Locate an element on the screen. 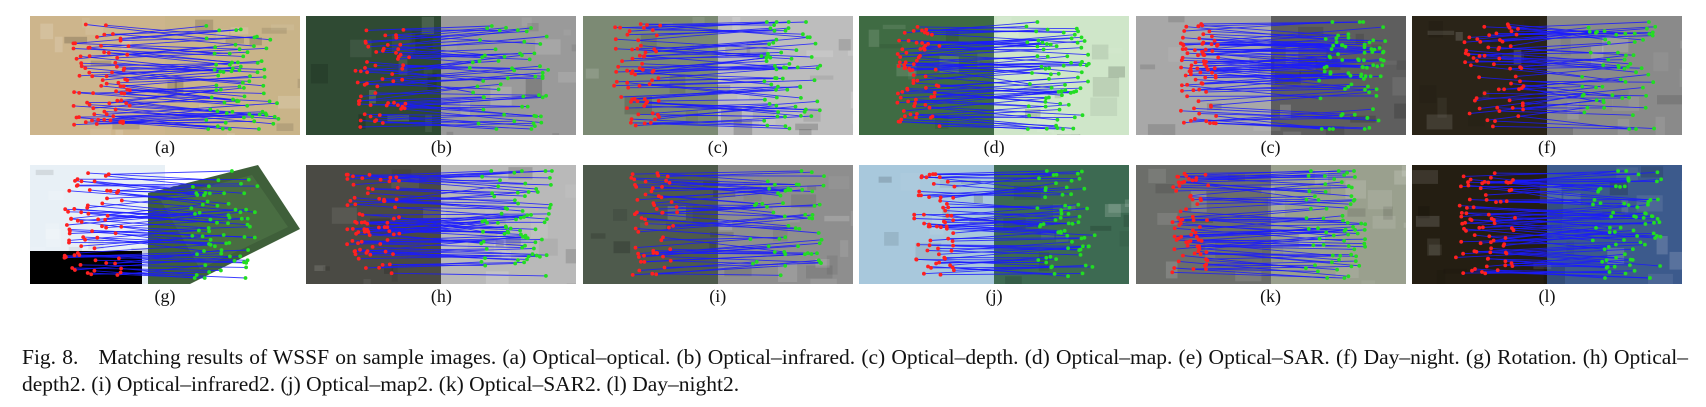  subfigure-label: (h) is located at coordinates (441, 296).